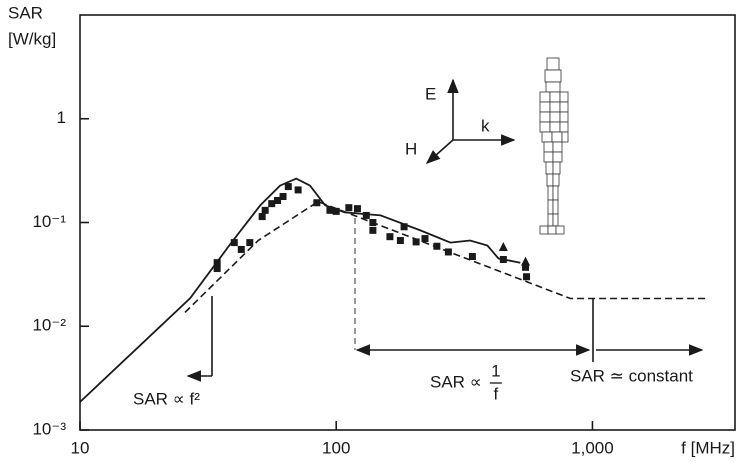  What do you see at coordinates (456, 381) in the screenshot?
I see `annotation: SAR ∝` at bounding box center [456, 381].